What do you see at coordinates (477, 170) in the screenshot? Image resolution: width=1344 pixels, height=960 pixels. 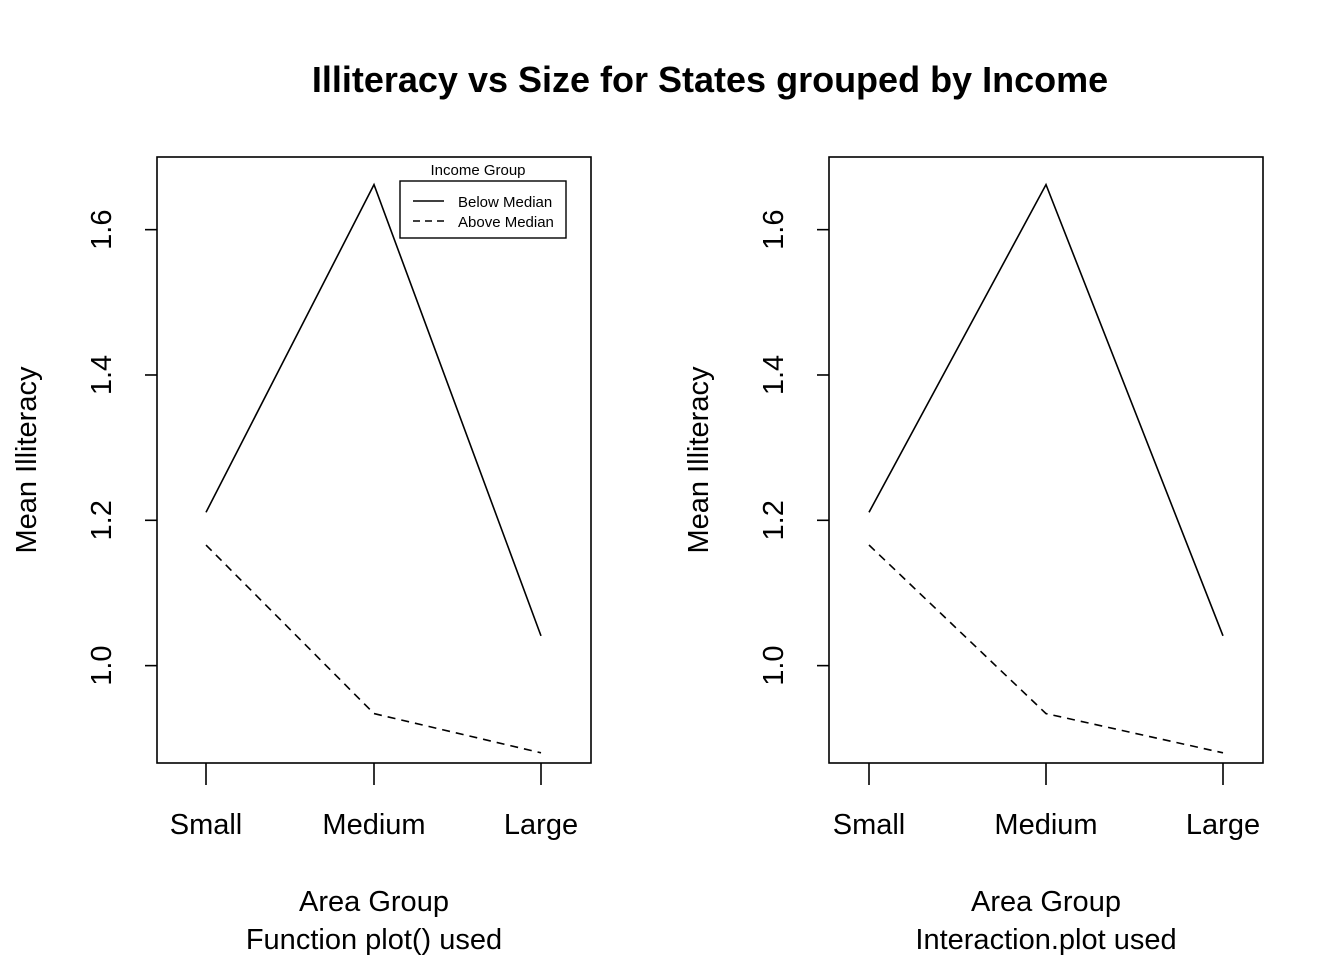 I see `legend-title: Income Group` at bounding box center [477, 170].